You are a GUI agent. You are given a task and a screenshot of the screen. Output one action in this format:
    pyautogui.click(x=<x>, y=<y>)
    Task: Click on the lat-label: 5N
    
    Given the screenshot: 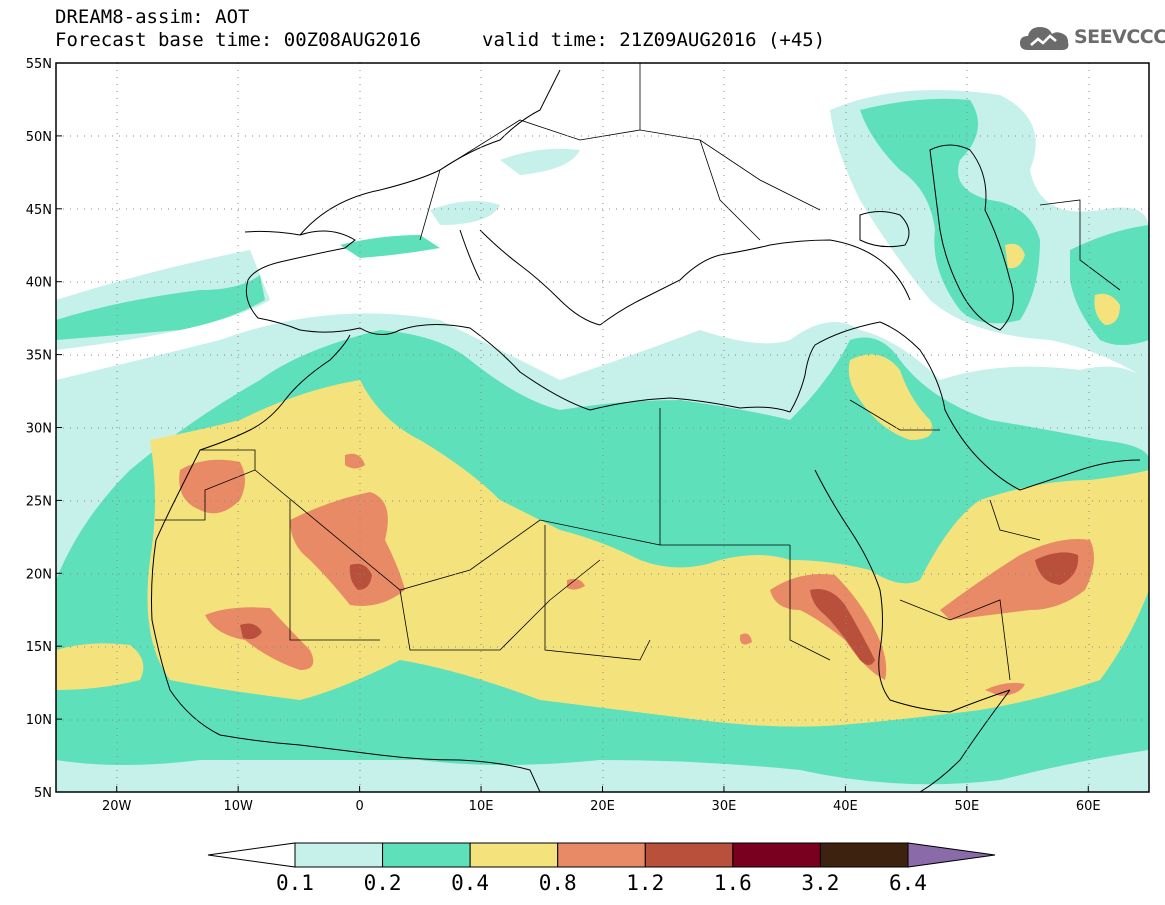 What is the action you would take?
    pyautogui.click(x=43, y=793)
    